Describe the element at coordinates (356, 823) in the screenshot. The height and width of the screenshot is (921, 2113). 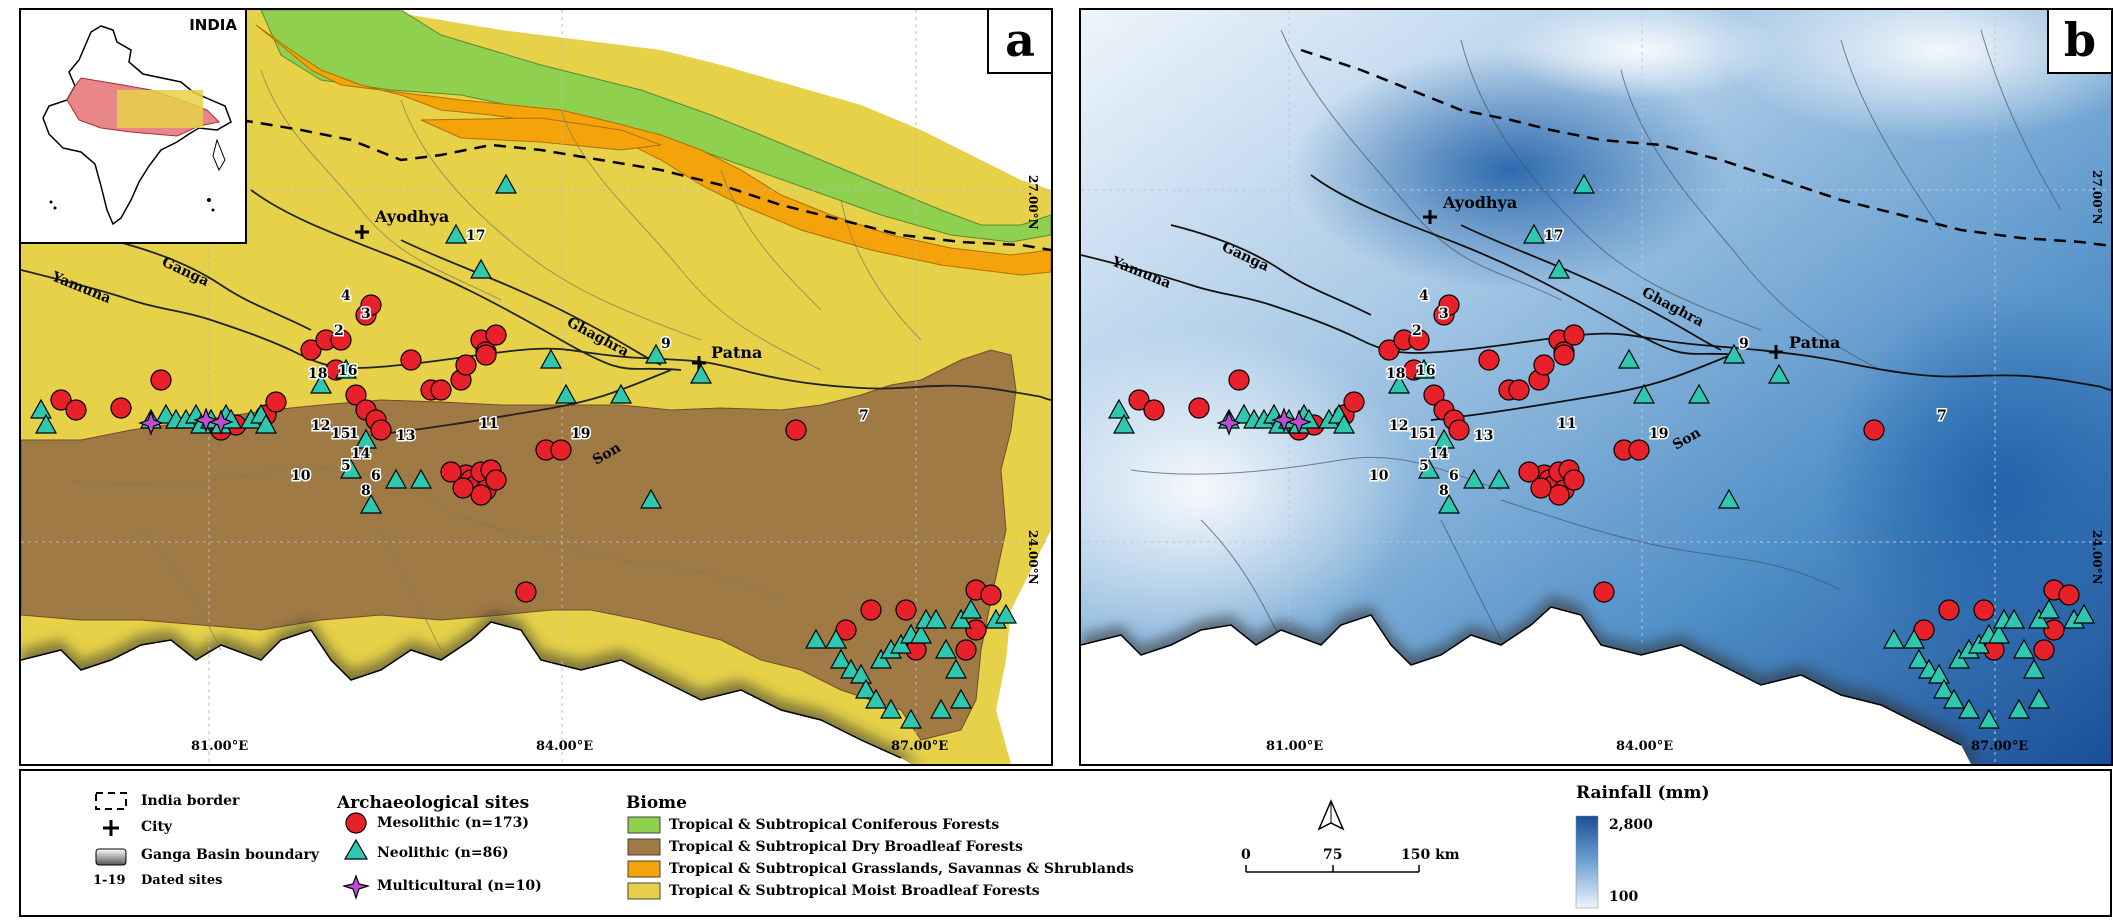
I see `legend-mesolithic-symbol` at that location.